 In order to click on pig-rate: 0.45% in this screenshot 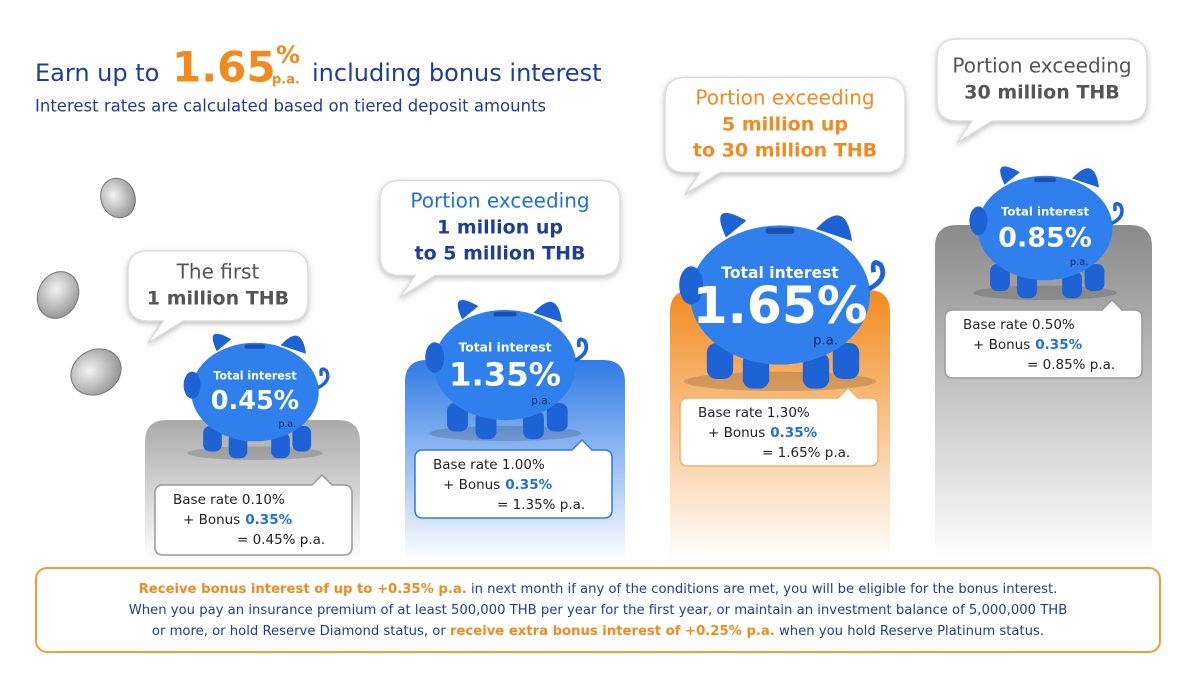, I will do `click(255, 401)`.